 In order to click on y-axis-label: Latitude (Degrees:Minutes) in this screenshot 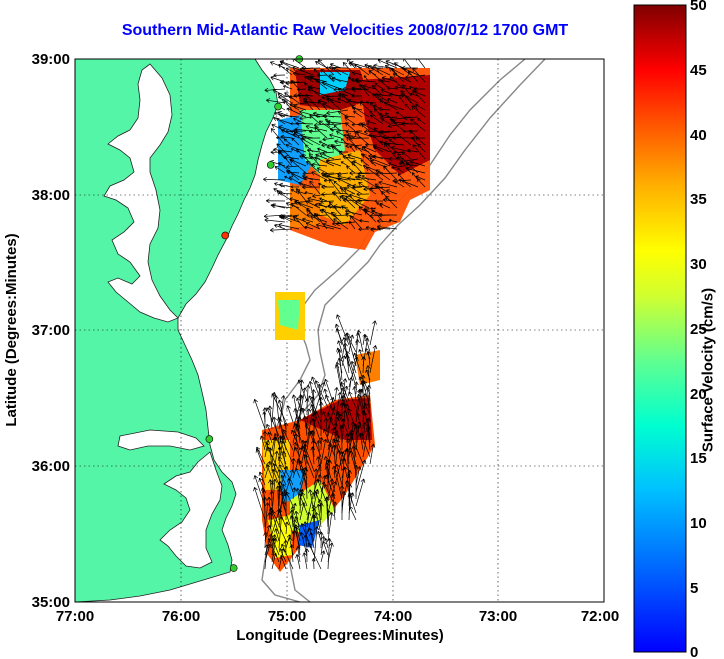, I will do `click(11, 329)`.